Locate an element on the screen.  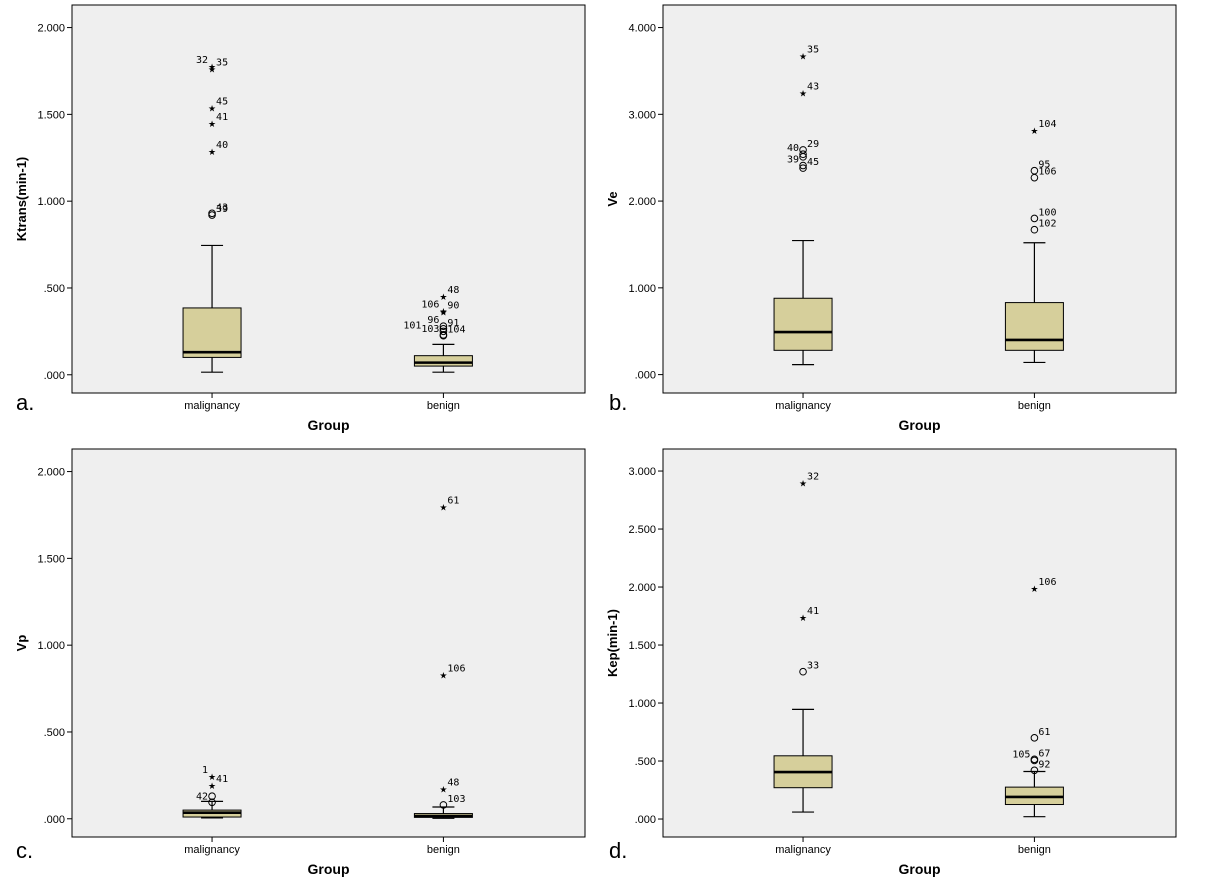
outlier-case-label: 102 is located at coordinates (1047, 224).